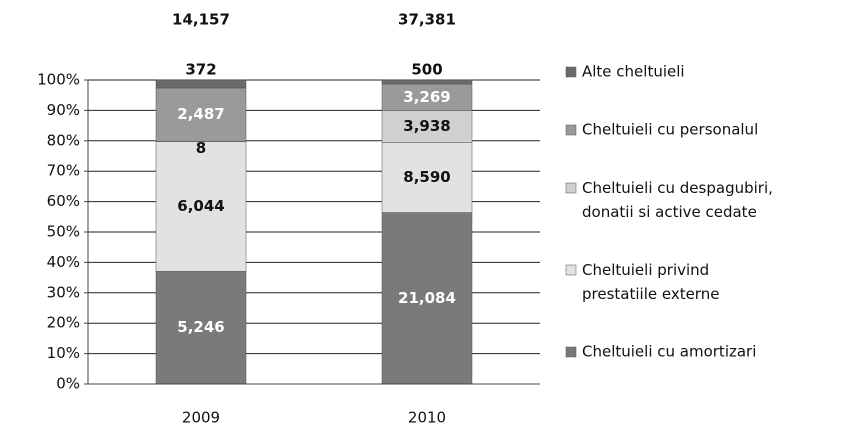 This screenshot has height=436, width=848. What do you see at coordinates (63, 323) in the screenshot?
I see `y-tick-label: 20%` at bounding box center [63, 323].